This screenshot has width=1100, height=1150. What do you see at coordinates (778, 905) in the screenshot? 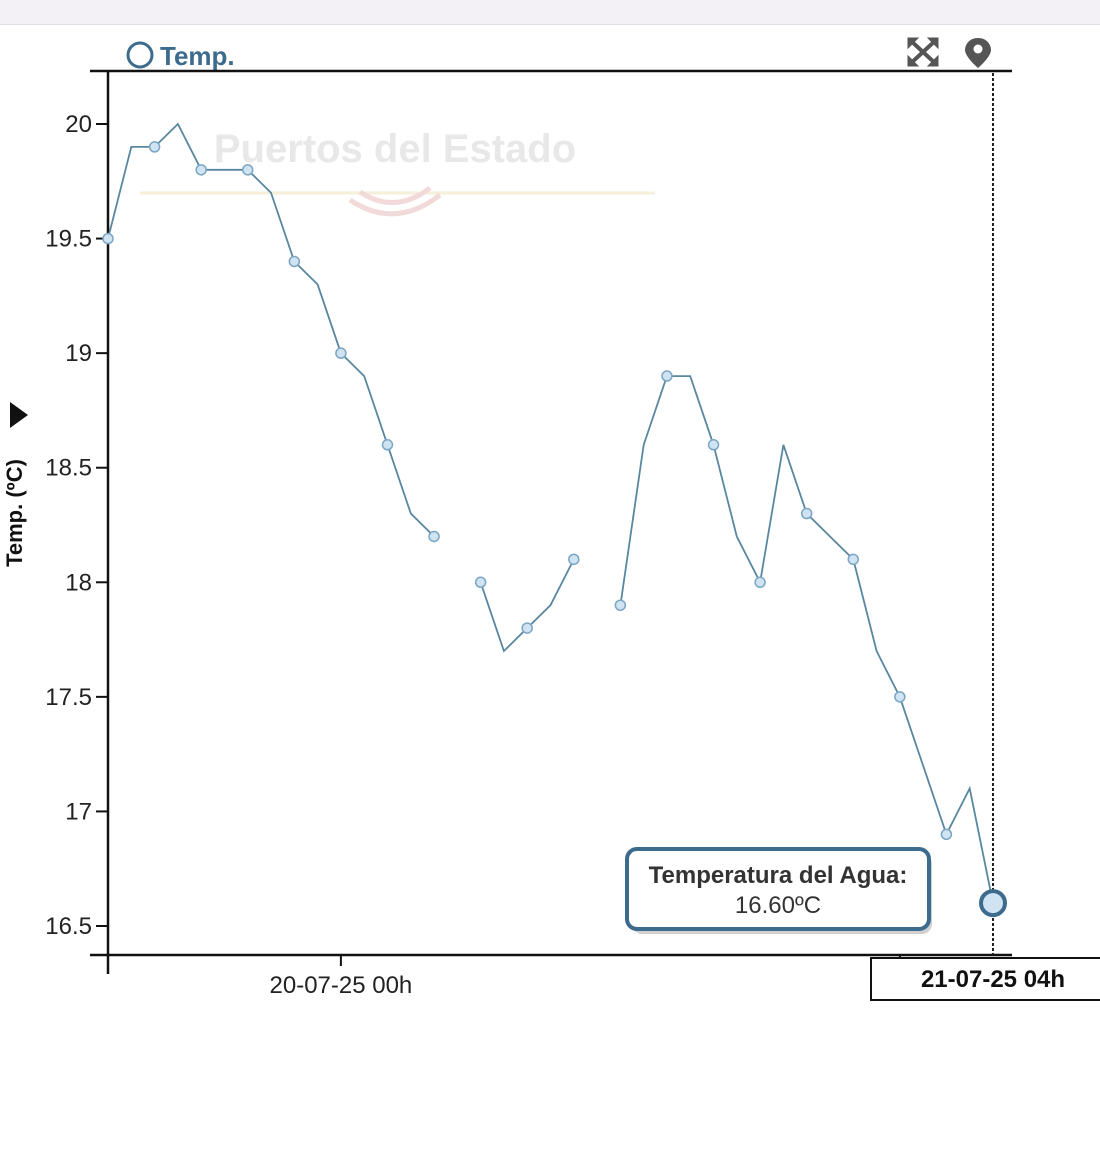
I see `tooltip-value: 16.60ºC` at bounding box center [778, 905].